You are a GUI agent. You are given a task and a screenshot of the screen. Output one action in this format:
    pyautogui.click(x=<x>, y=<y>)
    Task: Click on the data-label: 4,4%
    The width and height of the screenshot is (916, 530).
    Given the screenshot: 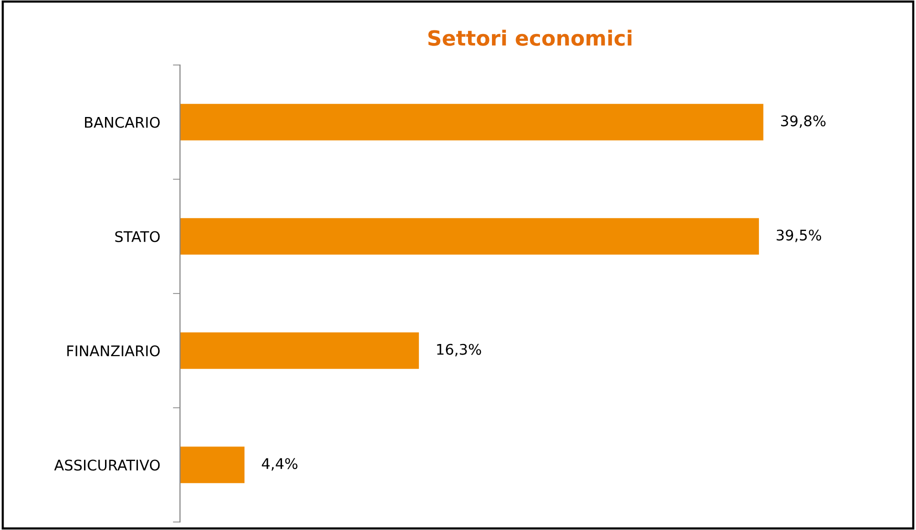 What is the action you would take?
    pyautogui.click(x=280, y=464)
    